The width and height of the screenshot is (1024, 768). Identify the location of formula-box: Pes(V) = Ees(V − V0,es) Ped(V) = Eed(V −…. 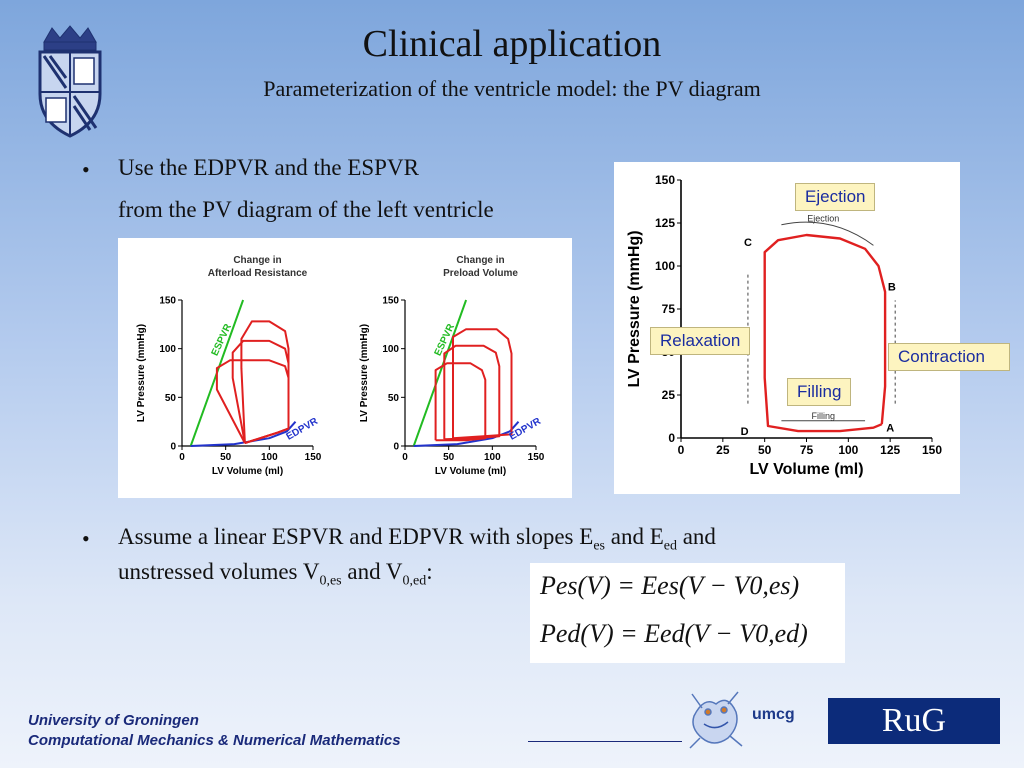
(687, 613).